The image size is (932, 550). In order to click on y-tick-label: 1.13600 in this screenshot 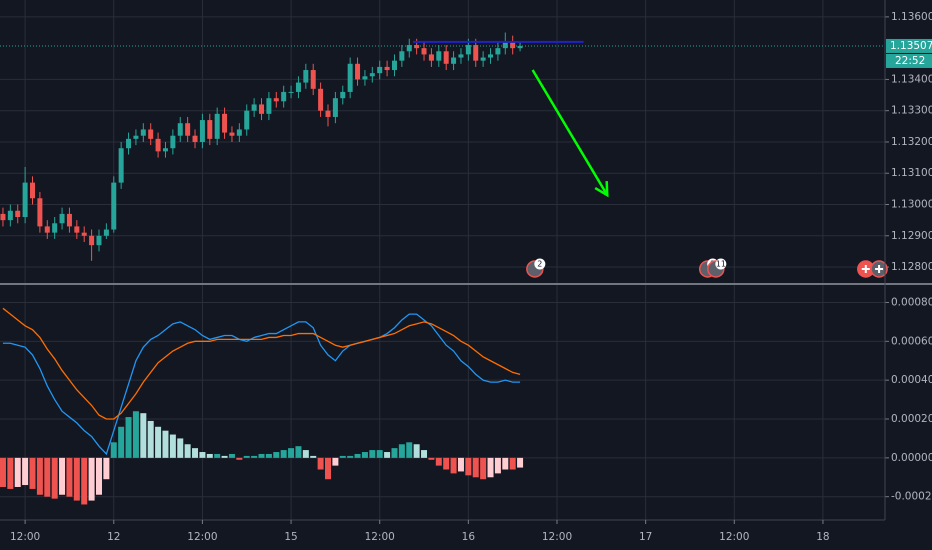, I will do `click(911, 17)`.